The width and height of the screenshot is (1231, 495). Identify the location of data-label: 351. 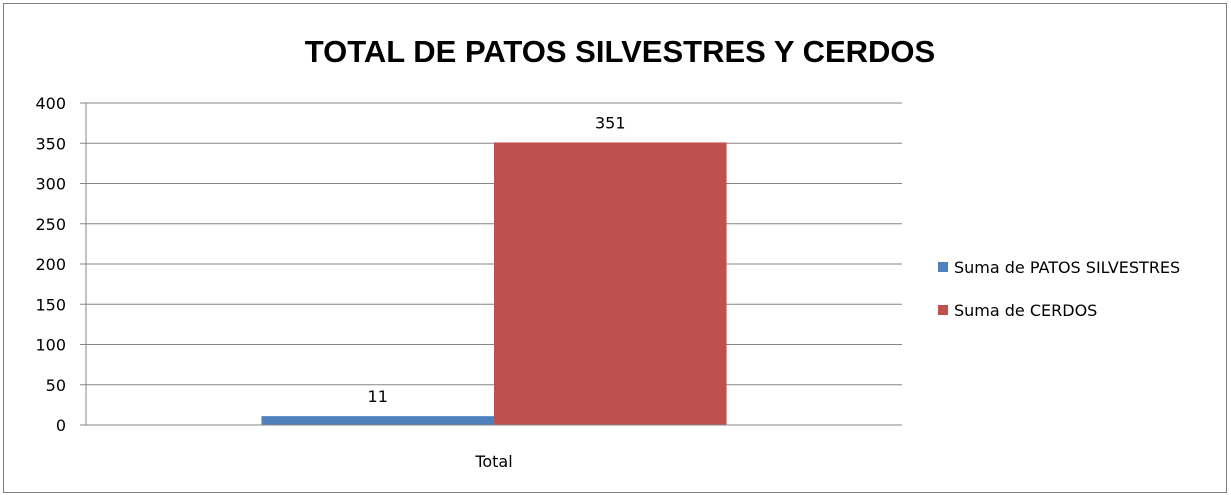
(610, 122).